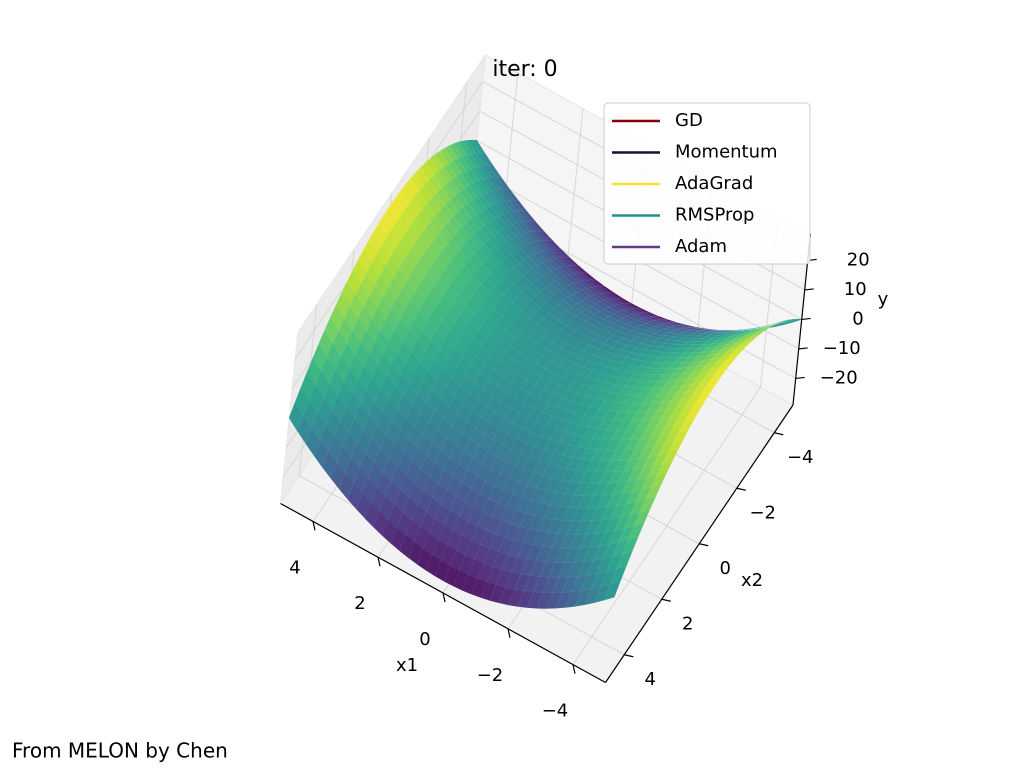 The height and width of the screenshot is (768, 1024). I want to click on y-tick-label: 0, so click(857, 318).